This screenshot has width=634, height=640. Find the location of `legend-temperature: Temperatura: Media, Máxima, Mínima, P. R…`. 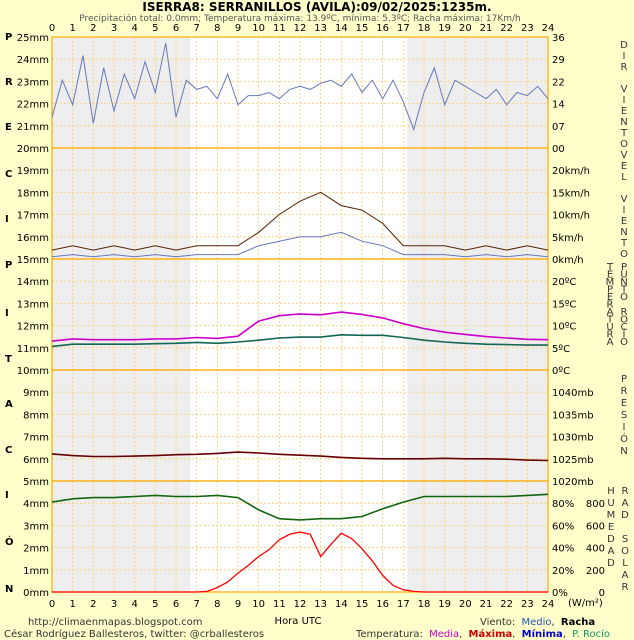

legend-temperature: Temperatura: Media, Máxima, Mínima, P. R… is located at coordinates (482, 634).